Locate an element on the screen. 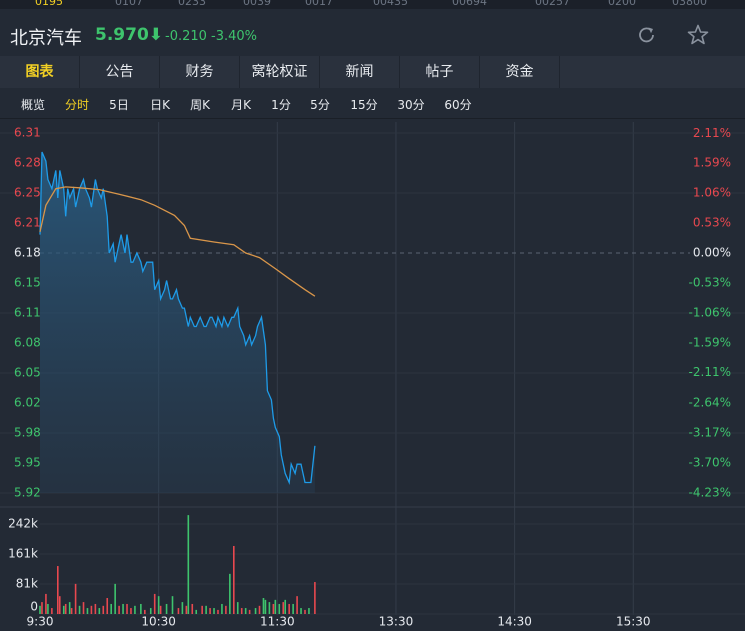 This screenshot has height=631, width=745. period-bar: 概览 分时 5日 日K 周K 月K 1分 5分 15分 30分 60分 is located at coordinates (372, 104).